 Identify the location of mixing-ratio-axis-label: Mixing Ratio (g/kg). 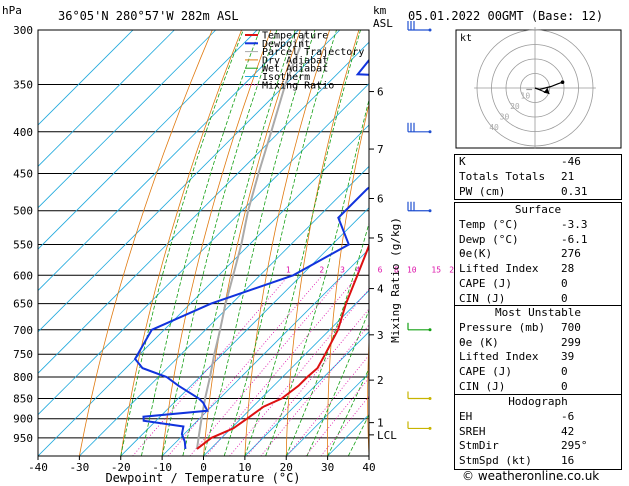
(395, 280).